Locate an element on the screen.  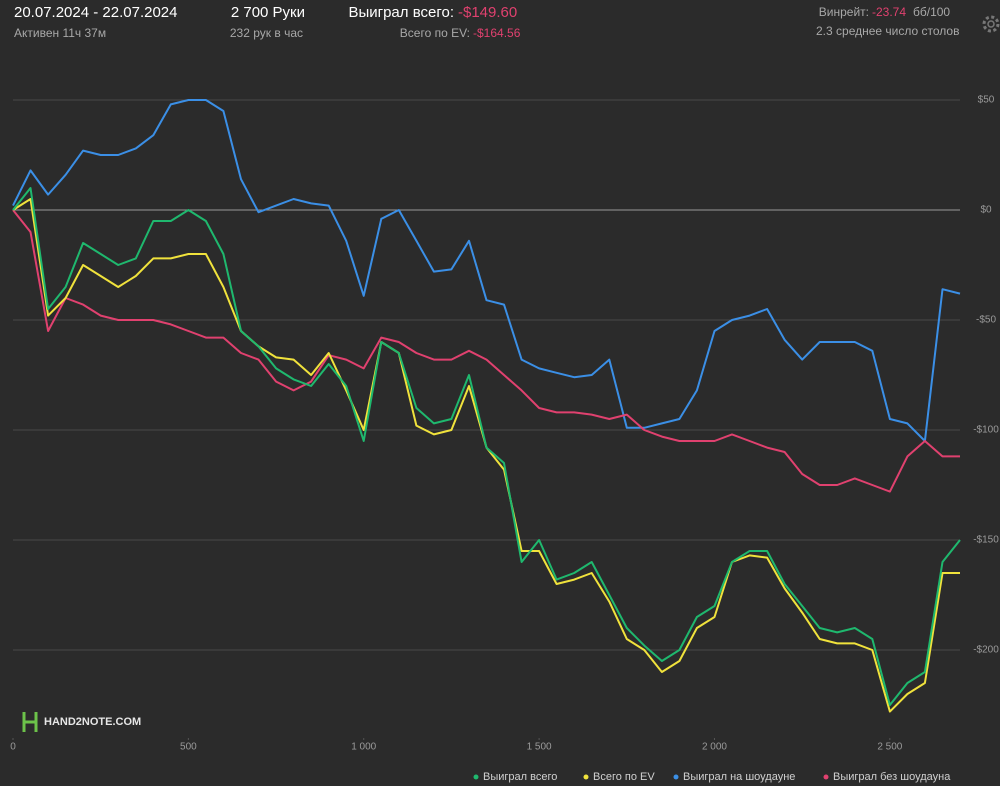
x-tick-label: 2 000 is located at coordinates (714, 747).